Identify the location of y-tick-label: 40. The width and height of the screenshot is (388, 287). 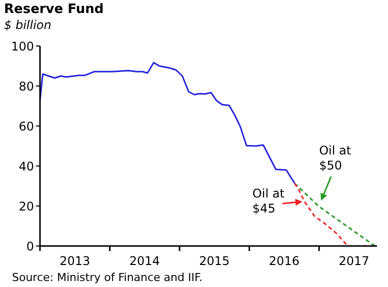
(26, 166).